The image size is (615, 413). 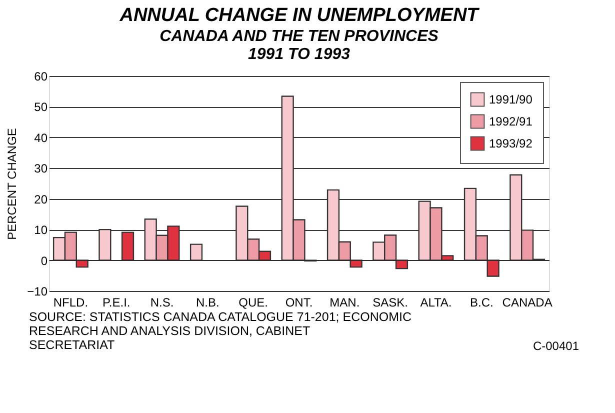 I want to click on y-tick-label: 40, so click(x=41, y=137).